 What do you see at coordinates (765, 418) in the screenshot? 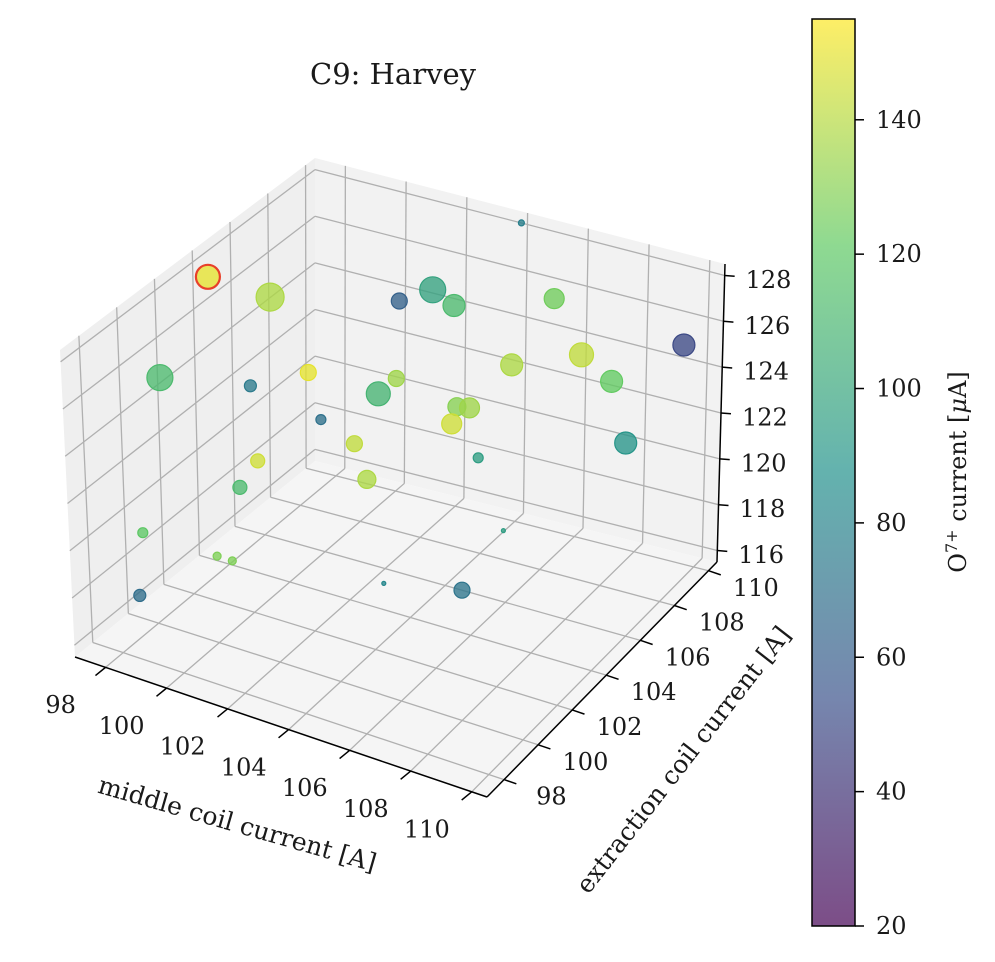
I see `z-tick-label: 122` at bounding box center [765, 418].